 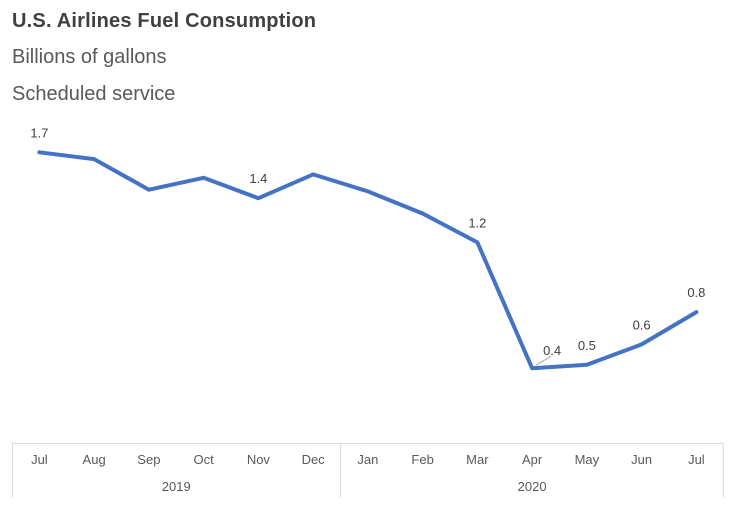 What do you see at coordinates (39, 132) in the screenshot?
I see `data-label: 1.7` at bounding box center [39, 132].